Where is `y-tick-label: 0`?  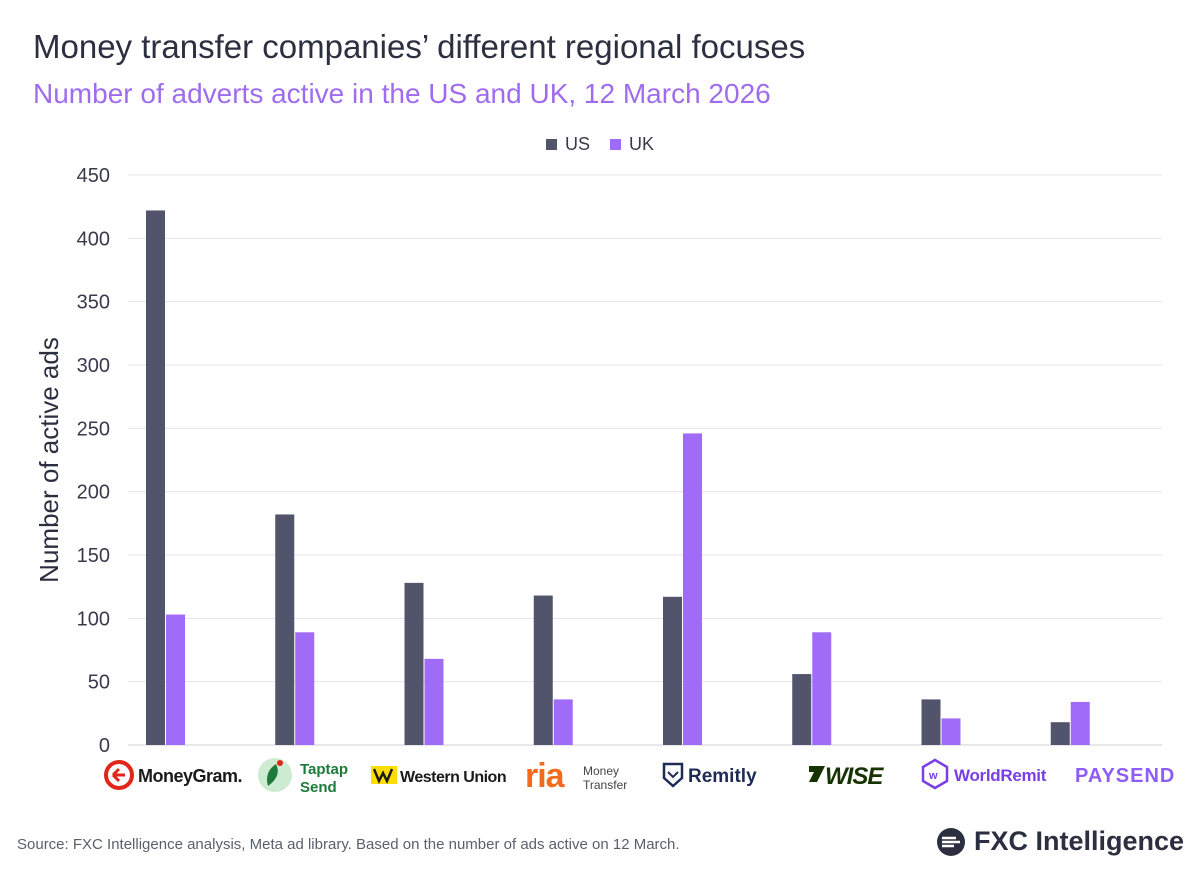
y-tick-label: 0 is located at coordinates (104, 746).